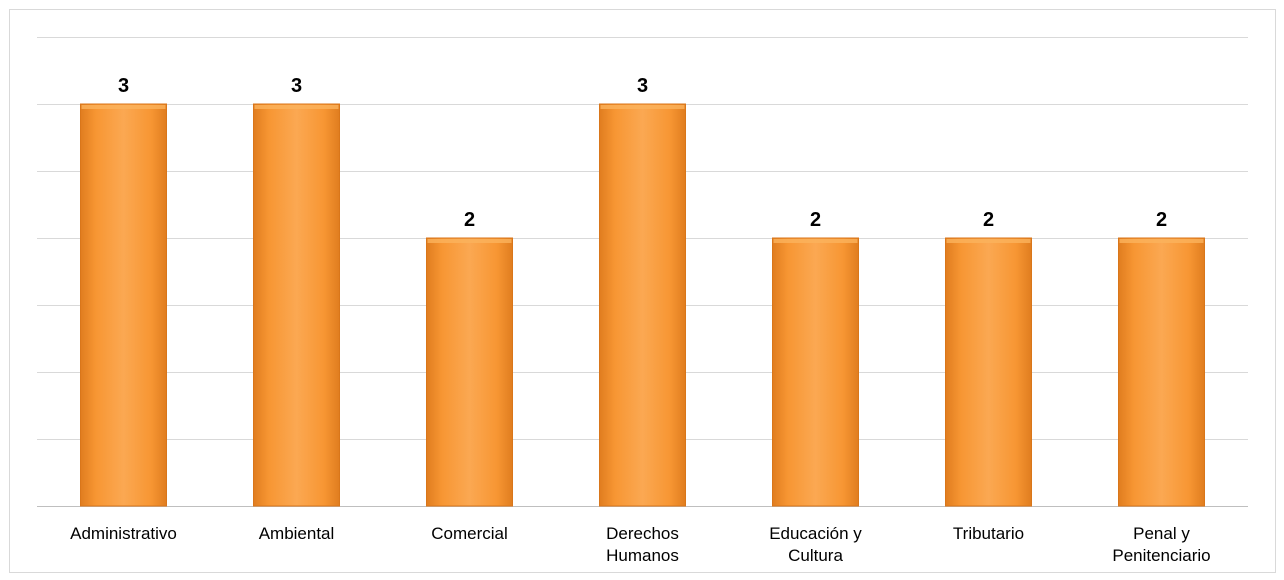  Describe the element at coordinates (988, 533) in the screenshot. I see `x-tick-label-5: Tributario` at that location.